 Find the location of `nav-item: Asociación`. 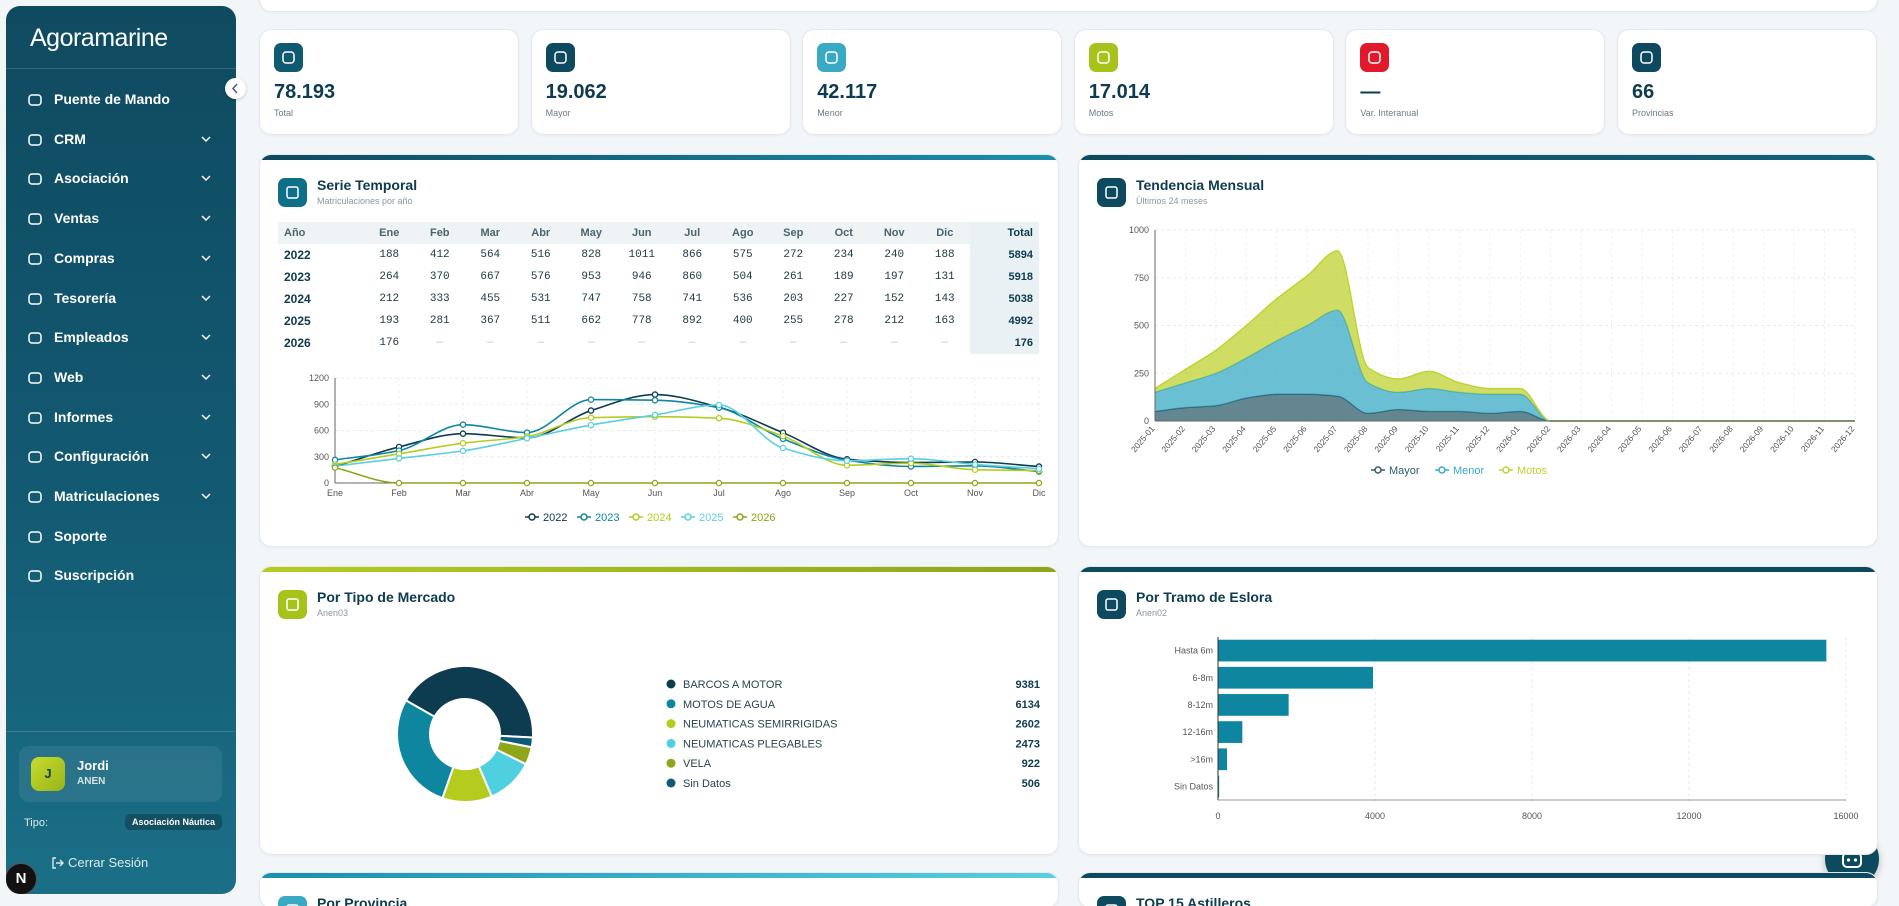

nav-item: Asociación is located at coordinates (121, 179).